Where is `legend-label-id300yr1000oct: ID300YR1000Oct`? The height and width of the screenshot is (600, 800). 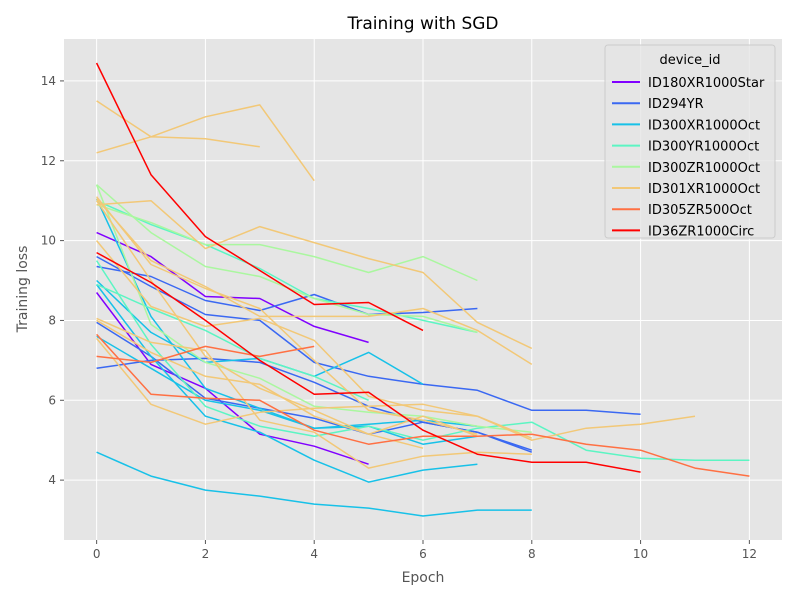
legend-label-id300yr1000oct: ID300YR1000Oct is located at coordinates (703, 147).